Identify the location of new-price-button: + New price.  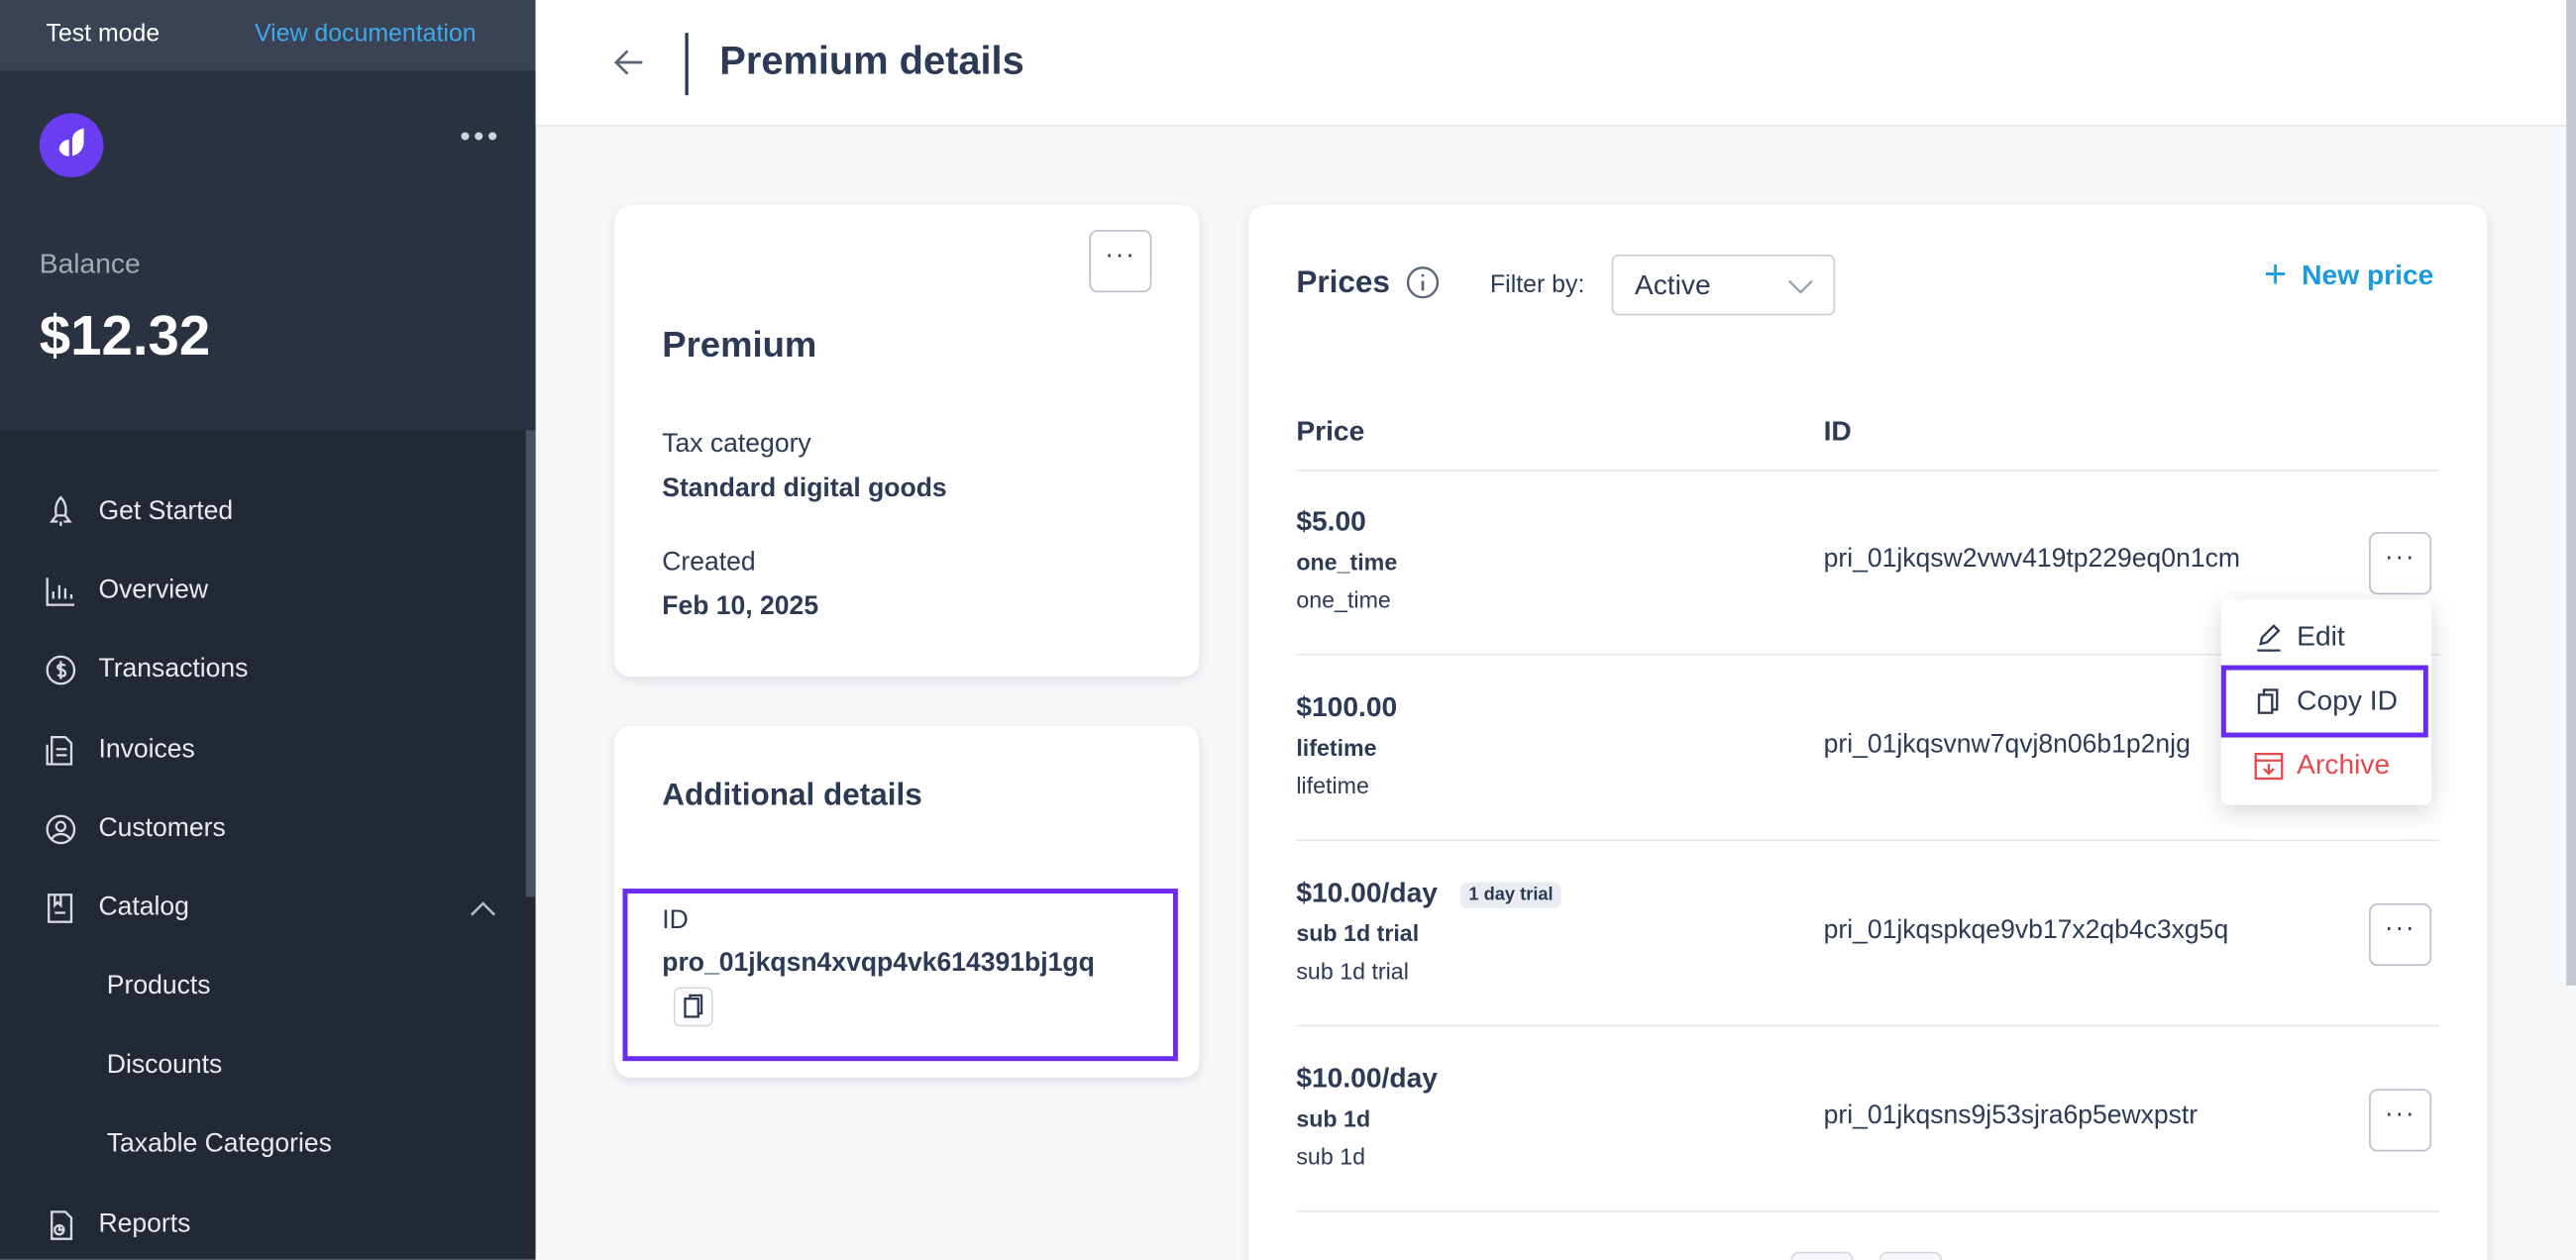
(2348, 275).